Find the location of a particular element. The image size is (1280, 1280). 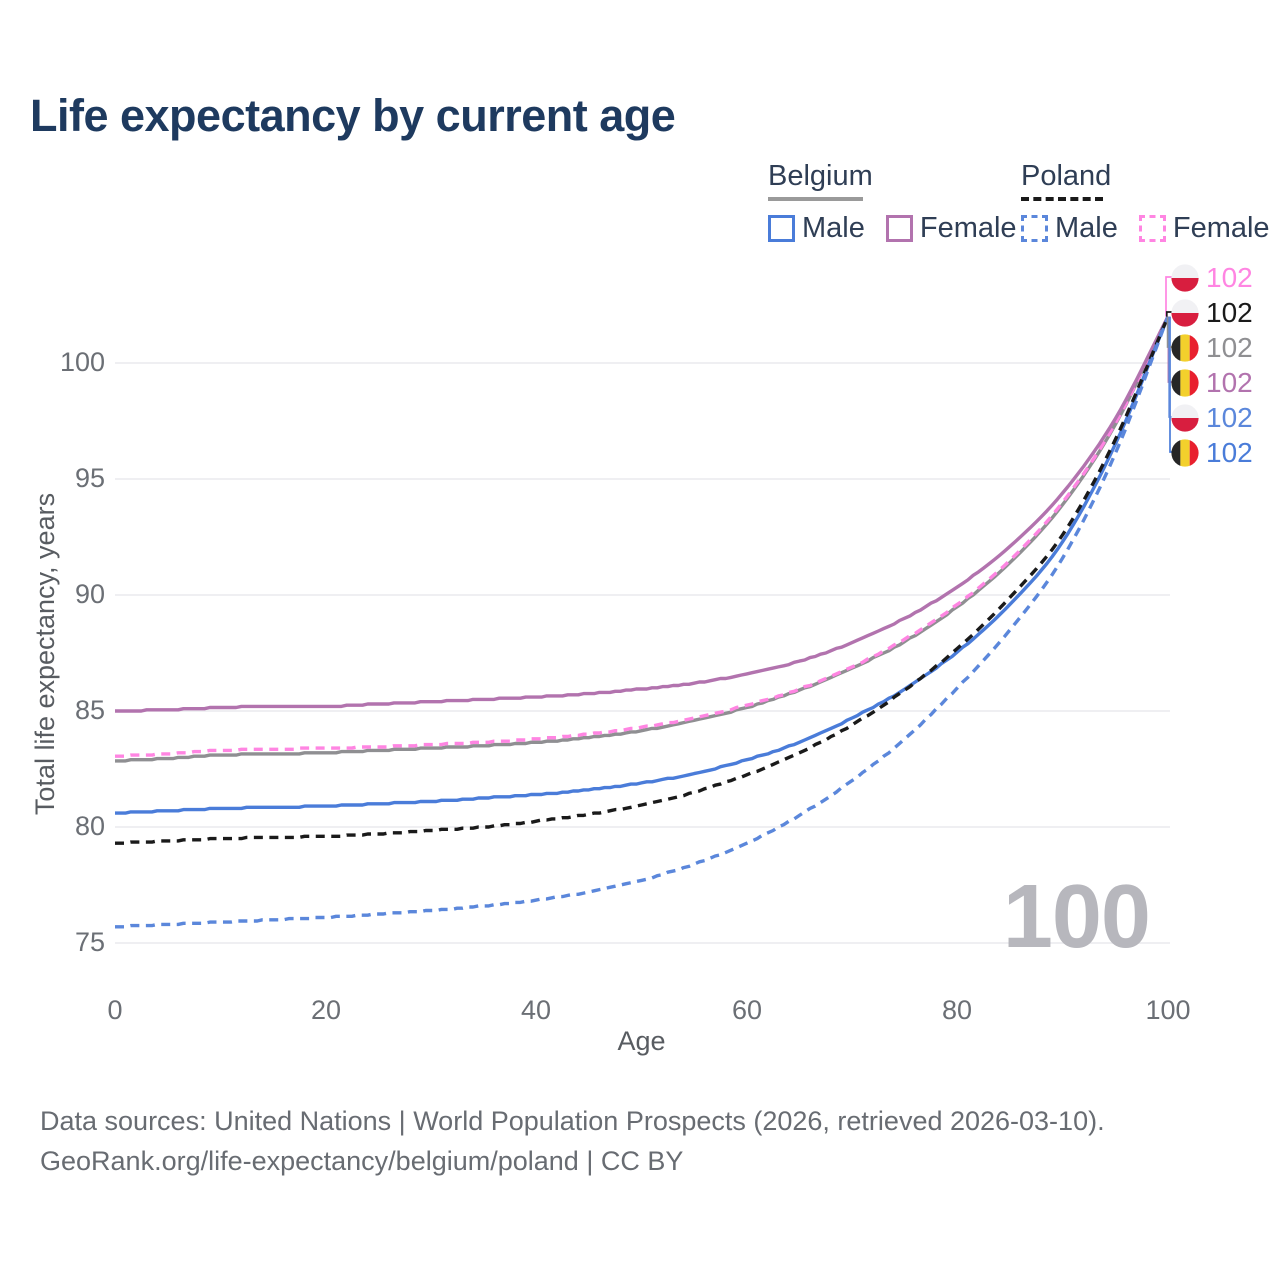

end-label-poland: 102 is located at coordinates (1212, 312).